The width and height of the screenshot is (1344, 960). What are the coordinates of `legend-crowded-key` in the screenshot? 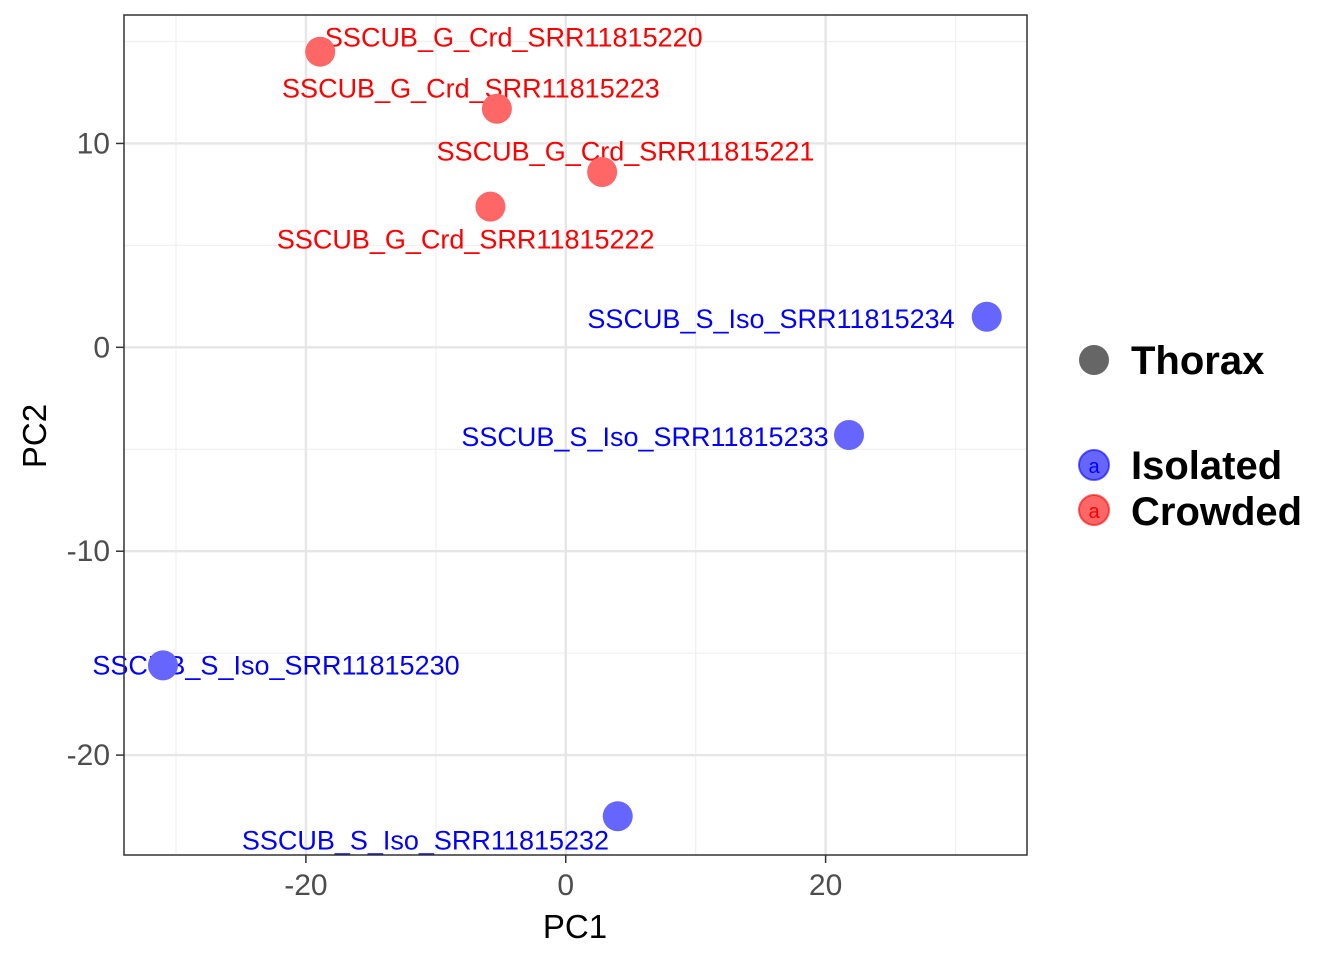 It's located at (1094, 510).